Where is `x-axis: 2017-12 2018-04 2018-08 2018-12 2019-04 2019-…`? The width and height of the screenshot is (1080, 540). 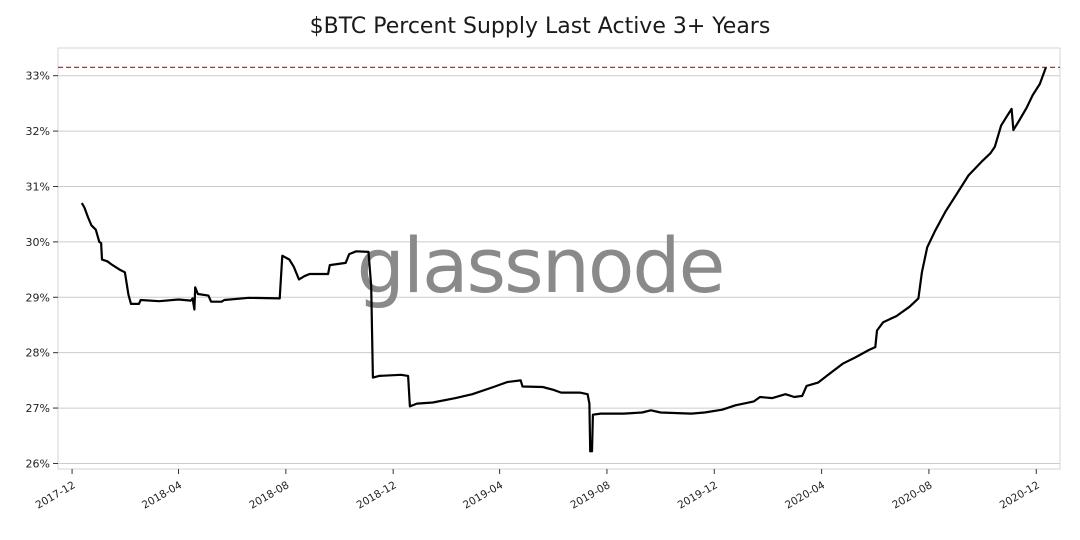
x-axis: 2017-12 2018-04 2018-08 2018-12 2019-04 2019-… is located at coordinates (538, 490).